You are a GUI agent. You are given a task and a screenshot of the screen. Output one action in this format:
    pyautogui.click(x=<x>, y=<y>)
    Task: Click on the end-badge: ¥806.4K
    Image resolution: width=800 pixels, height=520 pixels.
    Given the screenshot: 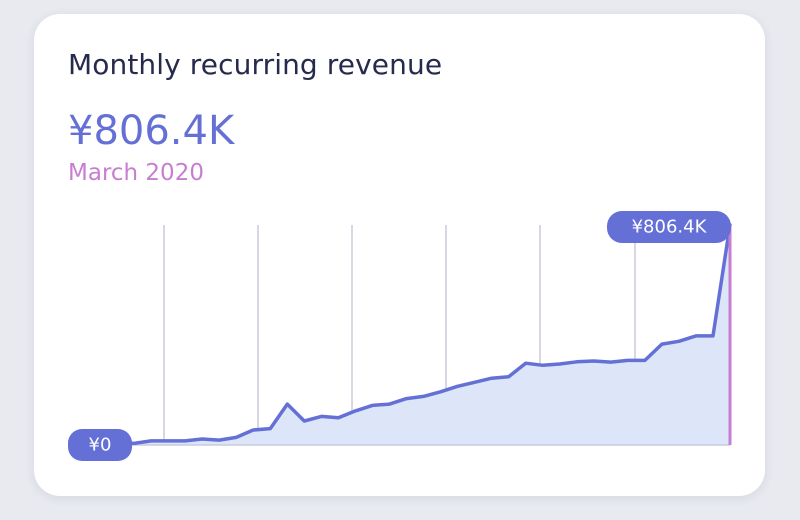 What is the action you would take?
    pyautogui.click(x=669, y=227)
    